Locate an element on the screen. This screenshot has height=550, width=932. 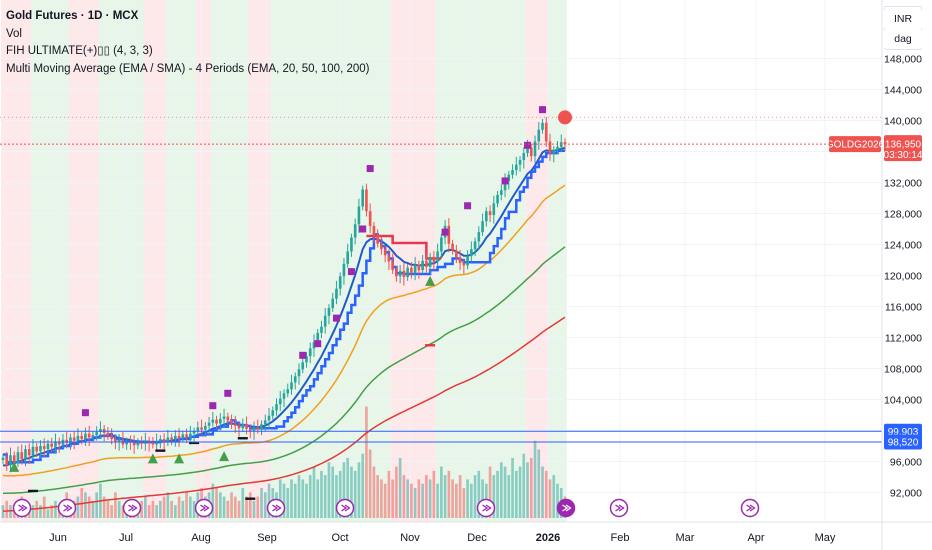
price-tick-label: 140,000 is located at coordinates (903, 122).